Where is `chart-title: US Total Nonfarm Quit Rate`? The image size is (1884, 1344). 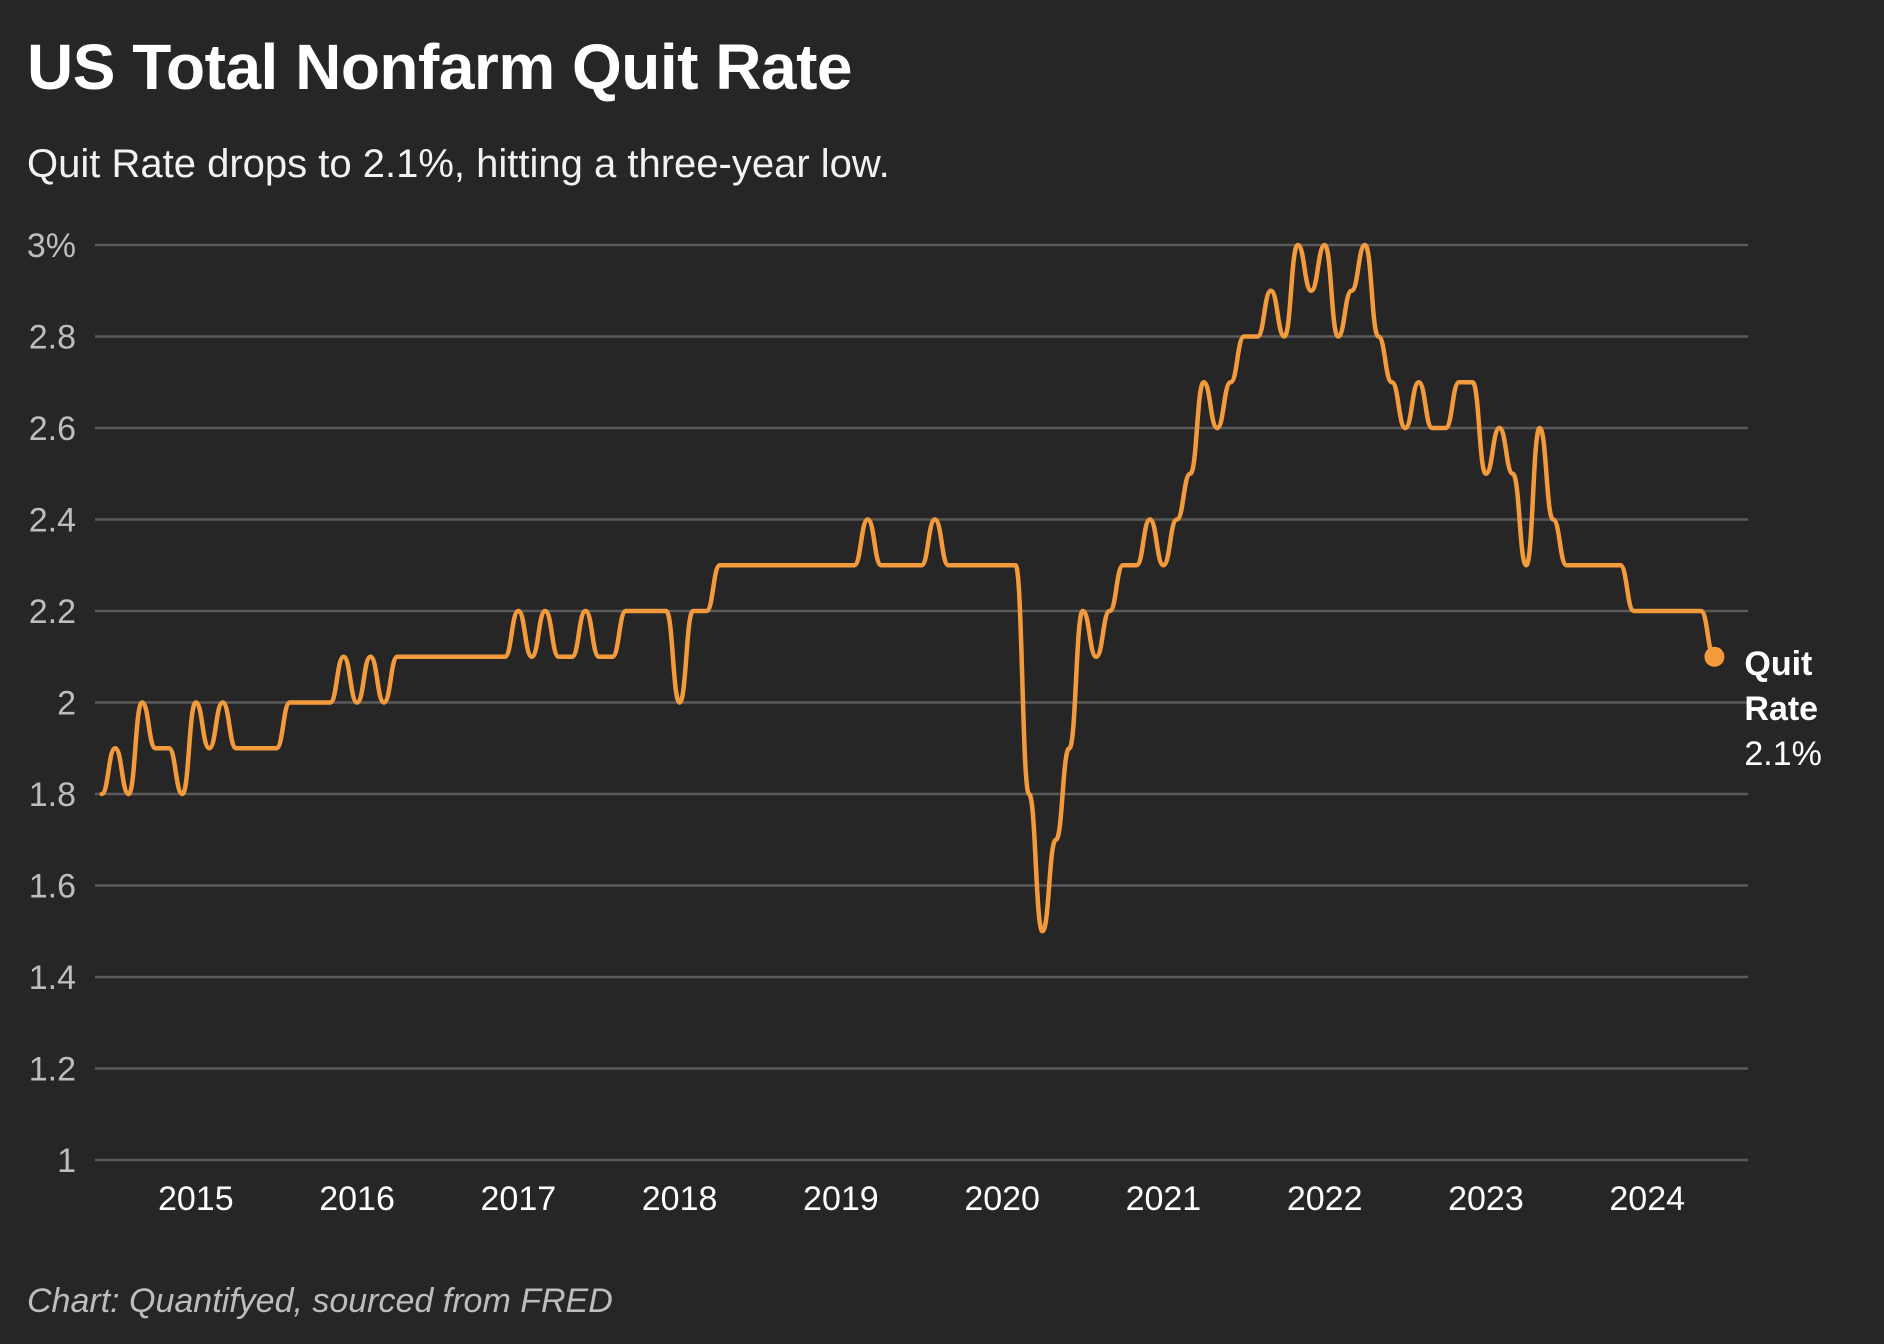 chart-title: US Total Nonfarm Quit Rate is located at coordinates (439, 67).